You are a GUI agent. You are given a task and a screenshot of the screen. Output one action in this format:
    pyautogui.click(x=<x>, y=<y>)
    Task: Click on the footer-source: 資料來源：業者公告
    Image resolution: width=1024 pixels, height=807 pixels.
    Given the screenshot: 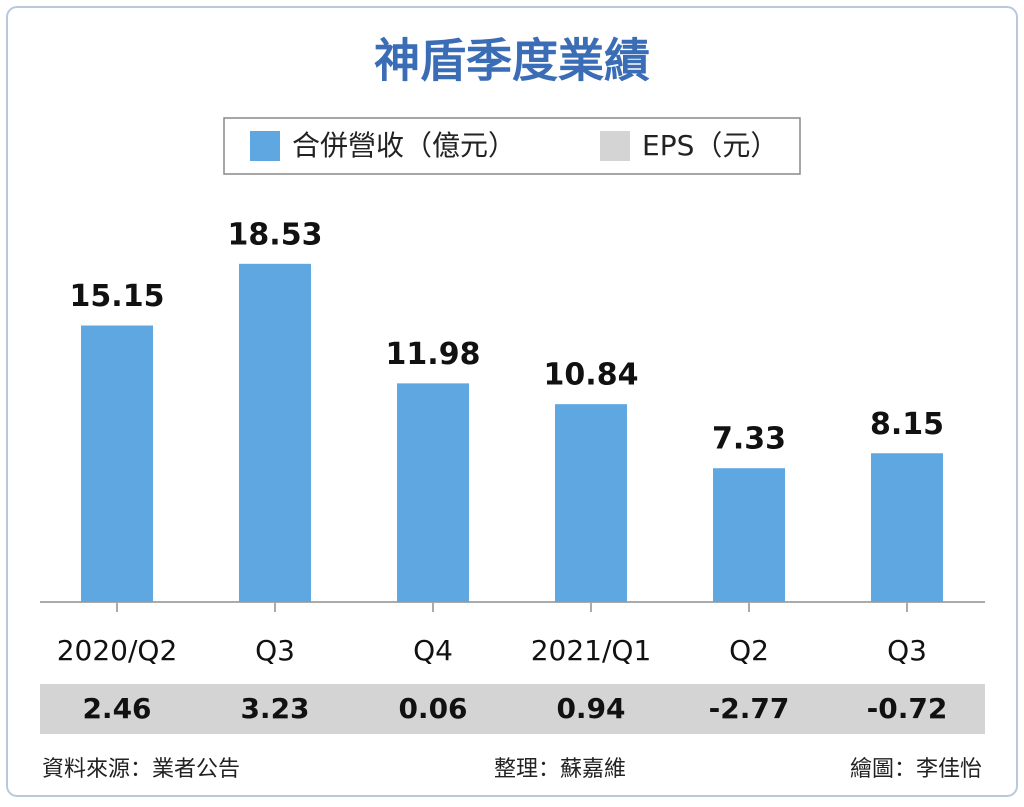 What is the action you would take?
    pyautogui.click(x=141, y=769)
    